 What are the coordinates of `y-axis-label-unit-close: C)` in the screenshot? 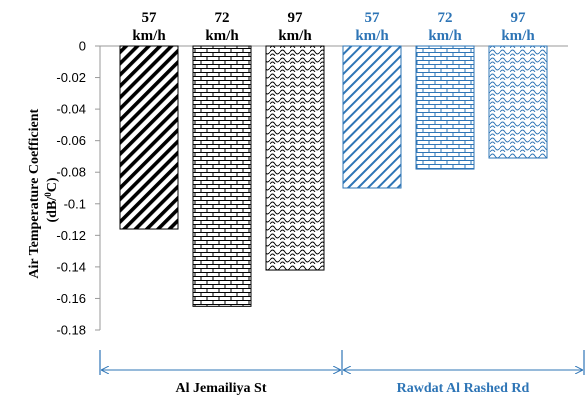 It's located at (52, 184).